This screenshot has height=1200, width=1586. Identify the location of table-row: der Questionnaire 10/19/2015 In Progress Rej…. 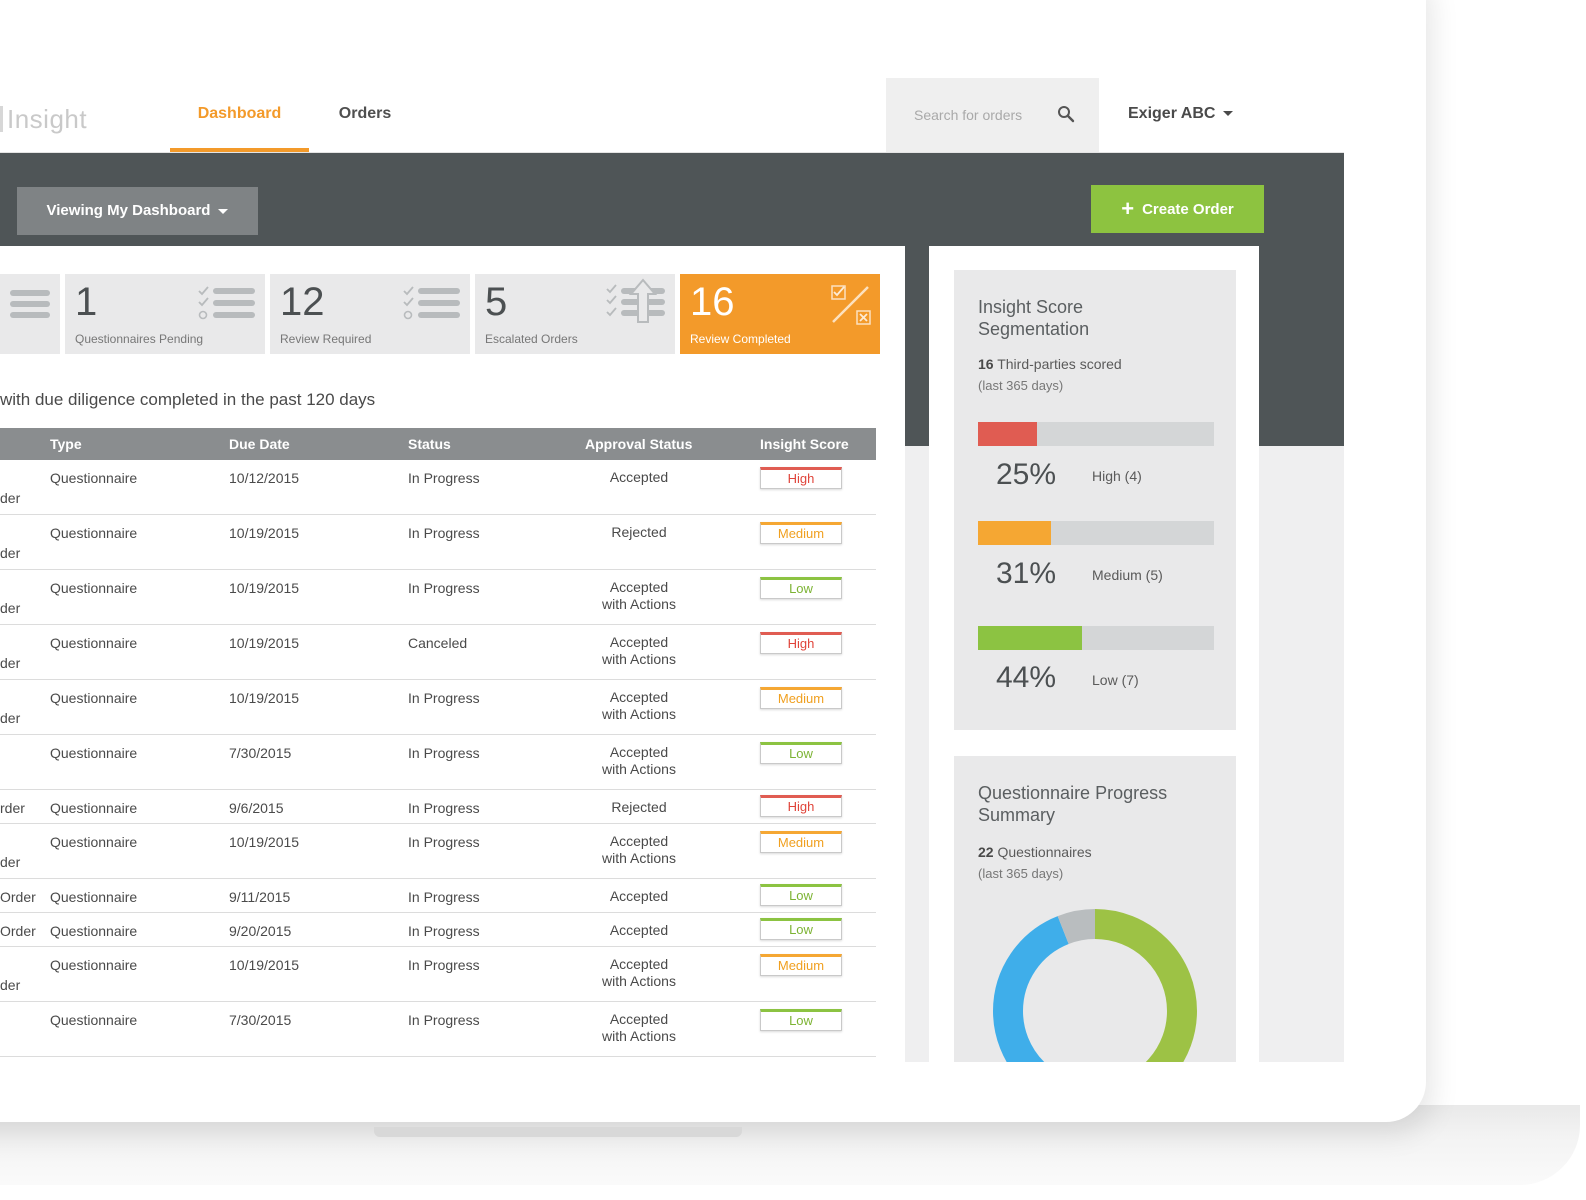
(438, 542).